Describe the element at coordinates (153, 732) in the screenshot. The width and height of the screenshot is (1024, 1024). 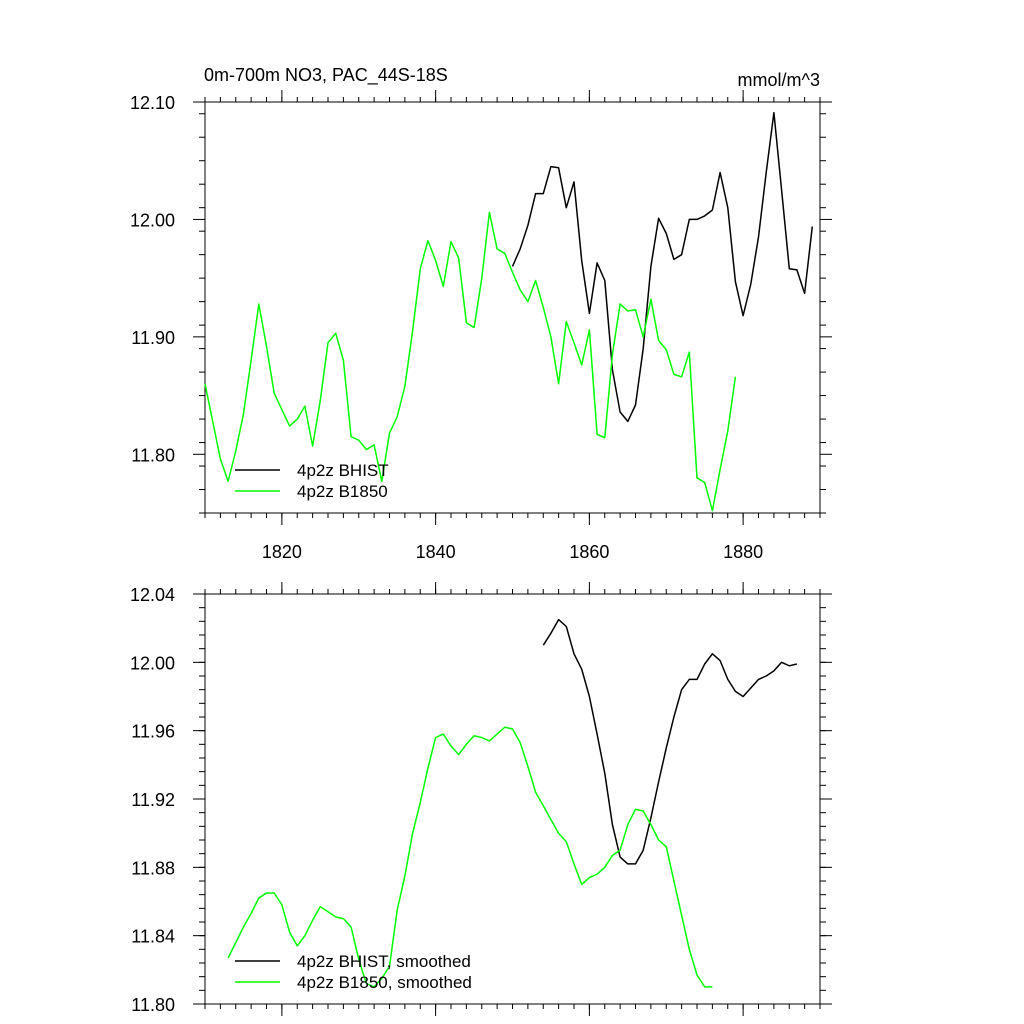
I see `y-tick-label: 11.96` at that location.